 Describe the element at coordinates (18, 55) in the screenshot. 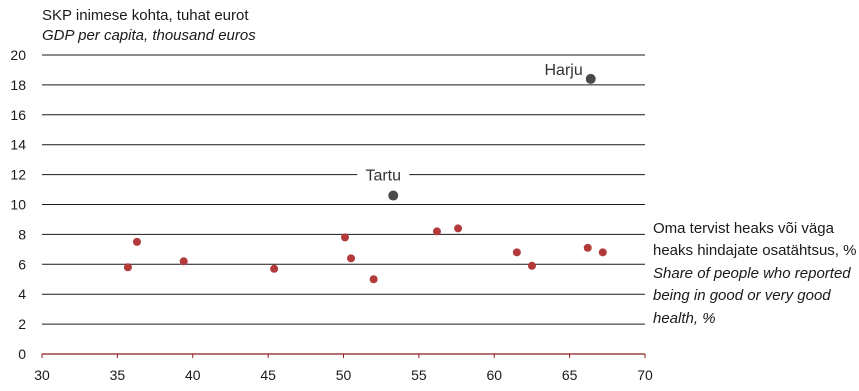

I see `y-tick-20: 20` at that location.